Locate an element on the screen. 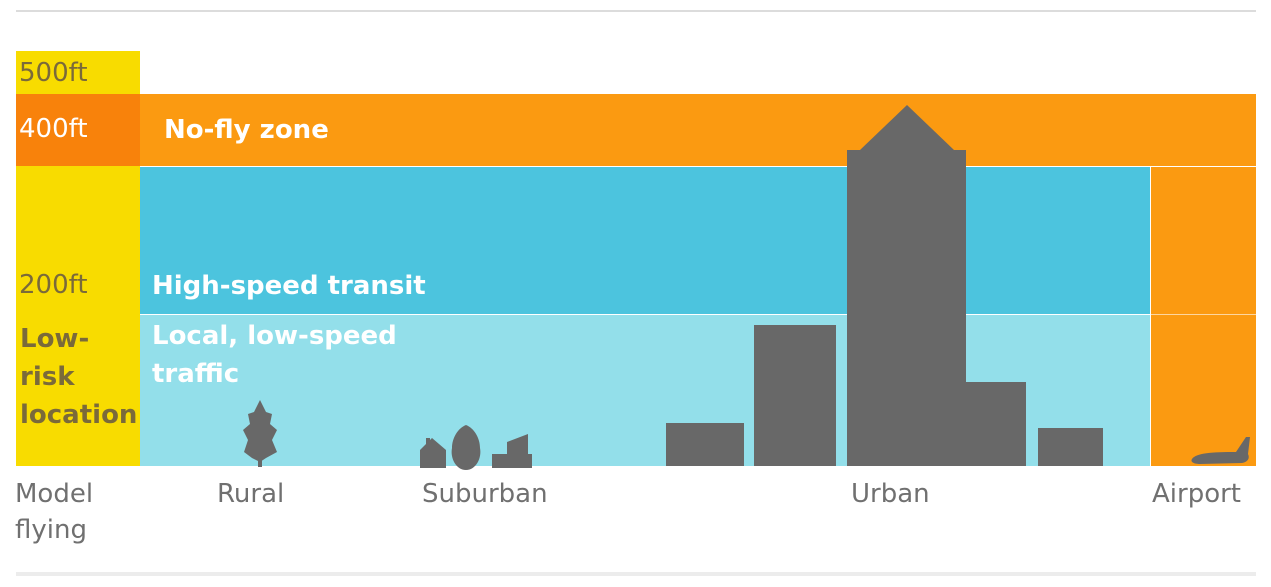  tree-icon is located at coordinates (260, 433).